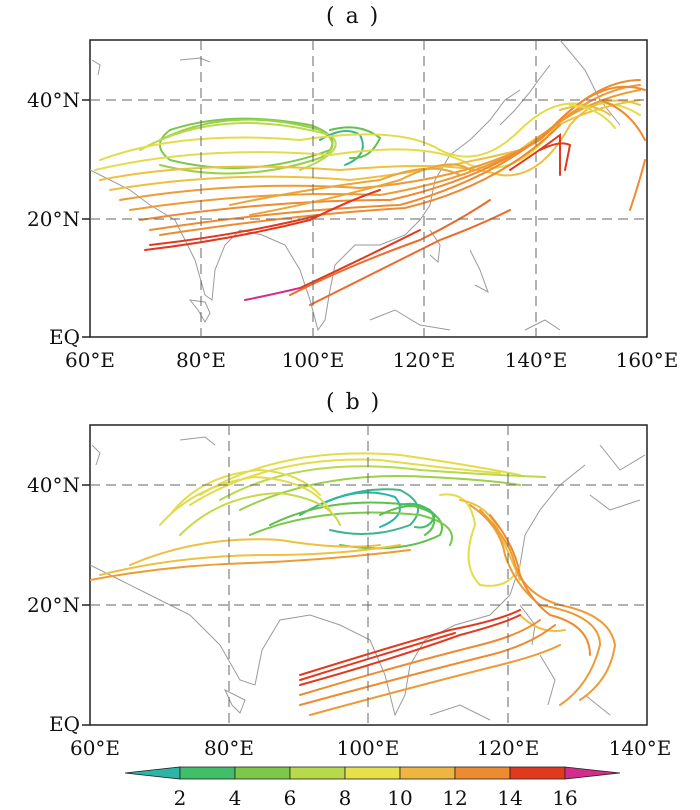  Describe the element at coordinates (53, 605) in the screenshot. I see `map-b-ytick-20n: 20°N` at that location.